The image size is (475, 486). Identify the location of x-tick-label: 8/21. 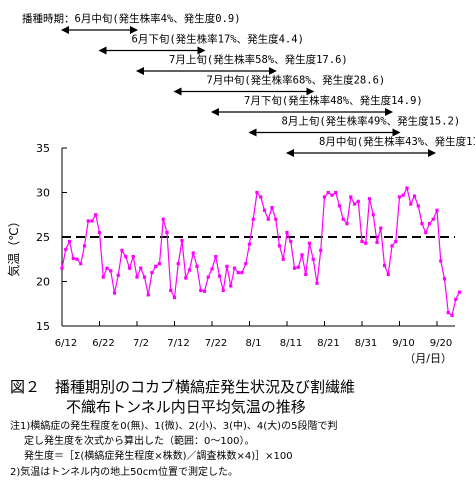
(328, 343).